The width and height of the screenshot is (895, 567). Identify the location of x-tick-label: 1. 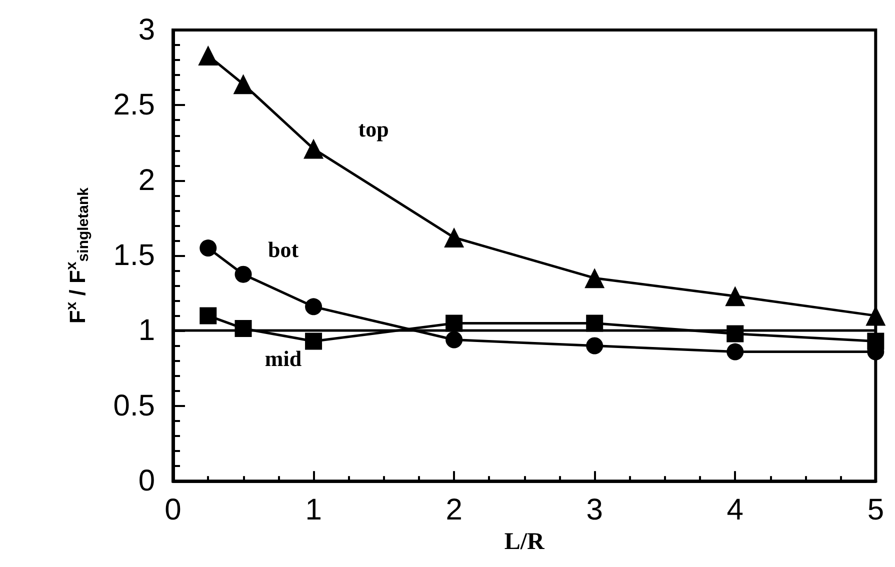
(313, 510).